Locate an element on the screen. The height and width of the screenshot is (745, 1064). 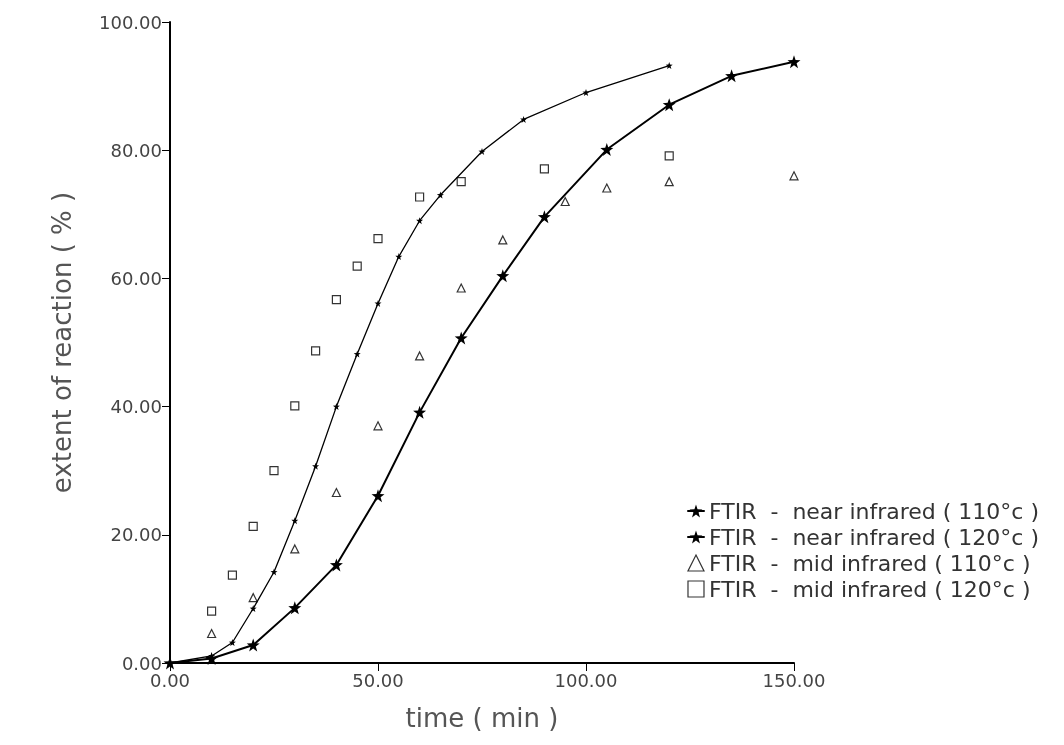
x-axis-title: time ( min ) is located at coordinates (482, 718).